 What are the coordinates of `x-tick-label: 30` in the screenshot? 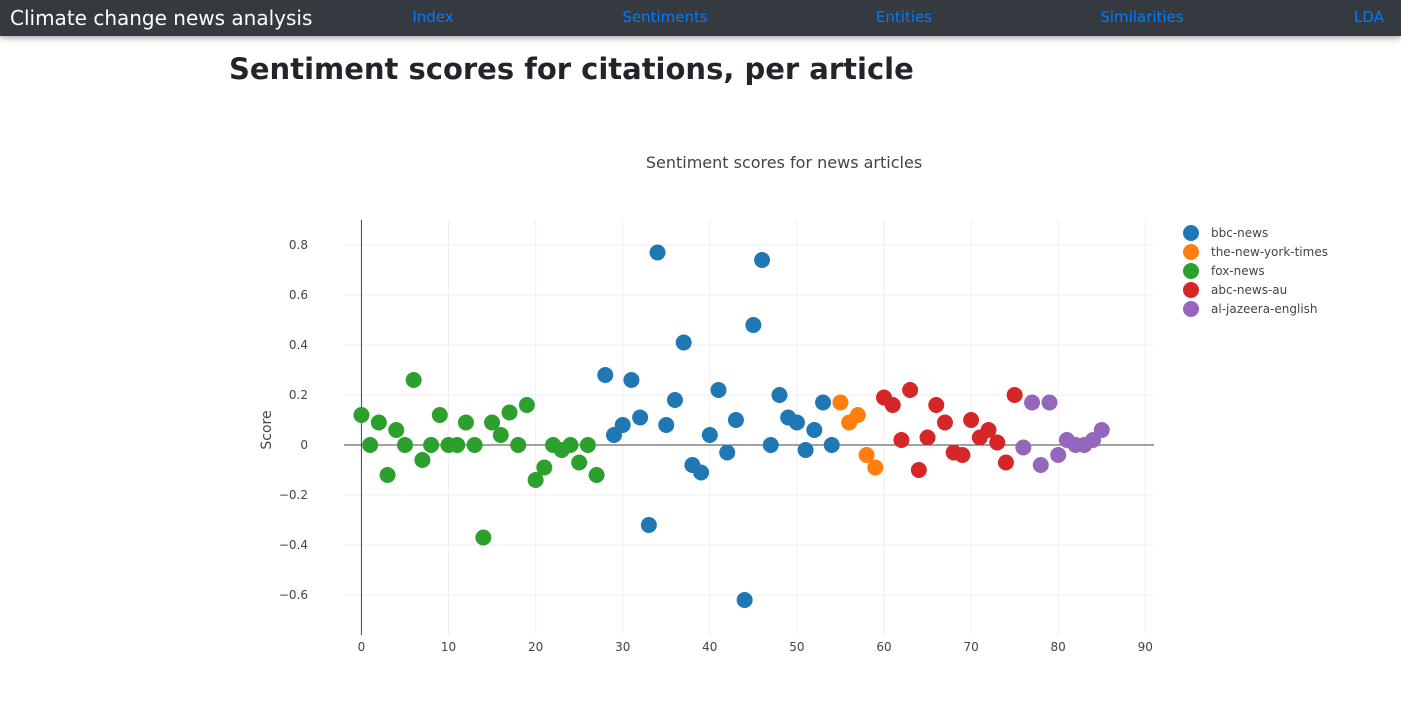 It's located at (622, 647).